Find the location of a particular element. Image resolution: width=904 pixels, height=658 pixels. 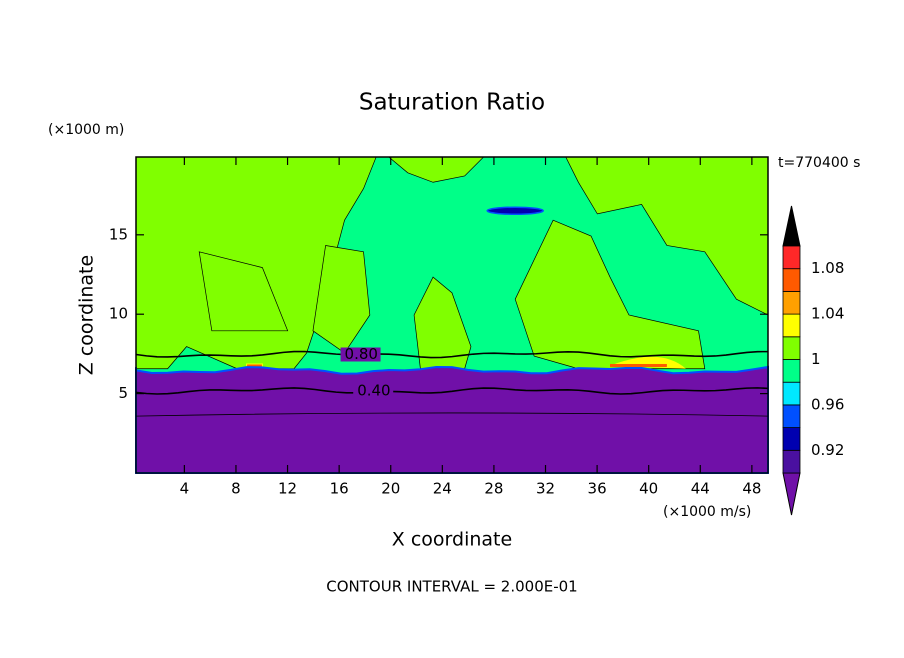

x-tick-label: 24 is located at coordinates (442, 489).